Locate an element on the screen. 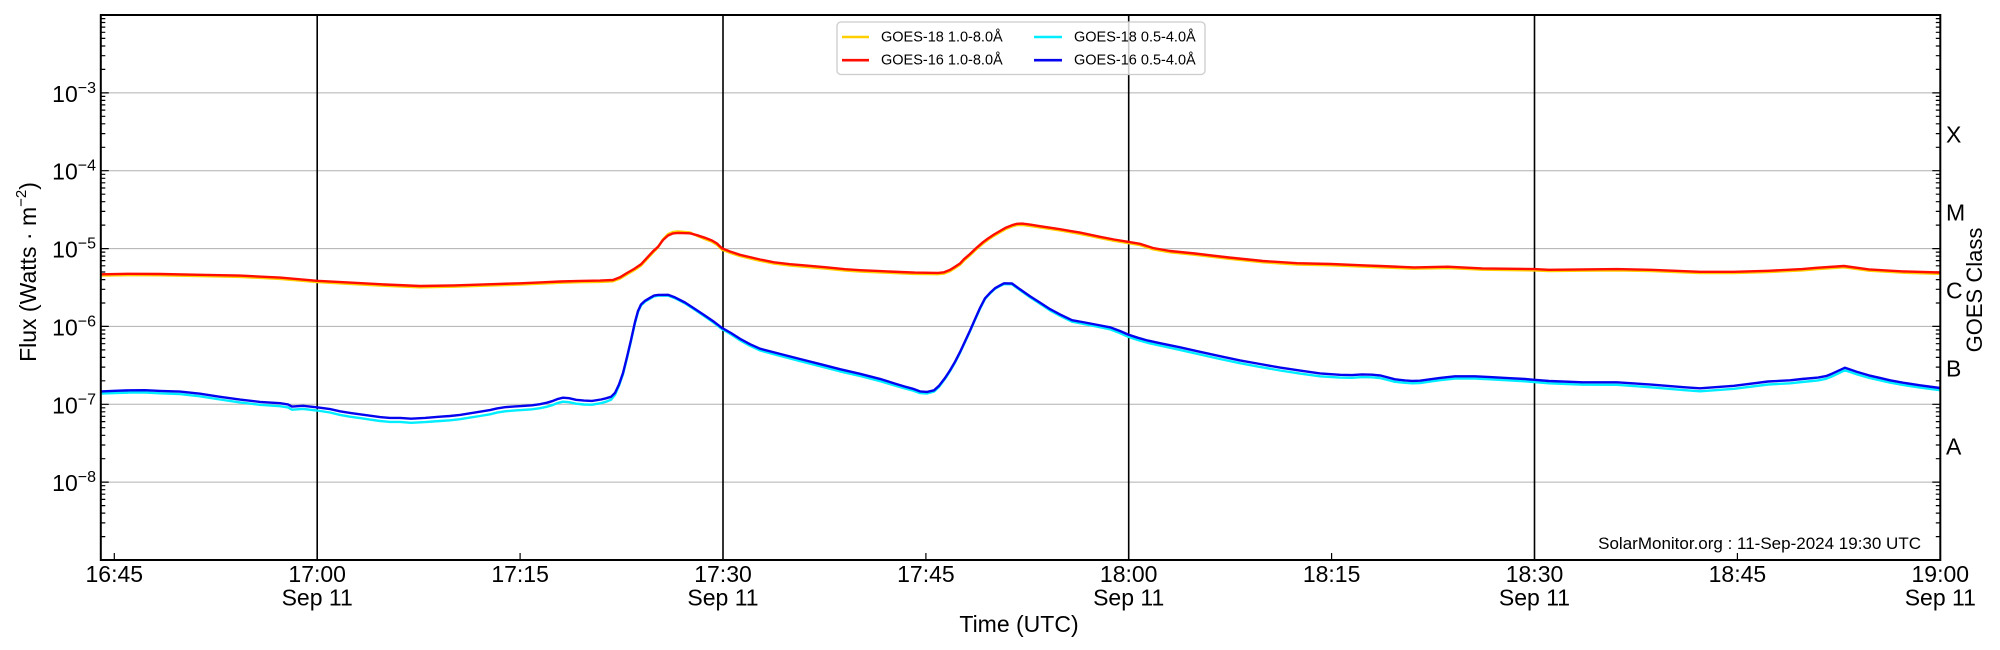 This screenshot has width=2000, height=650. svg-text: GOES-16 1.0-8.0Å is located at coordinates (942, 59).